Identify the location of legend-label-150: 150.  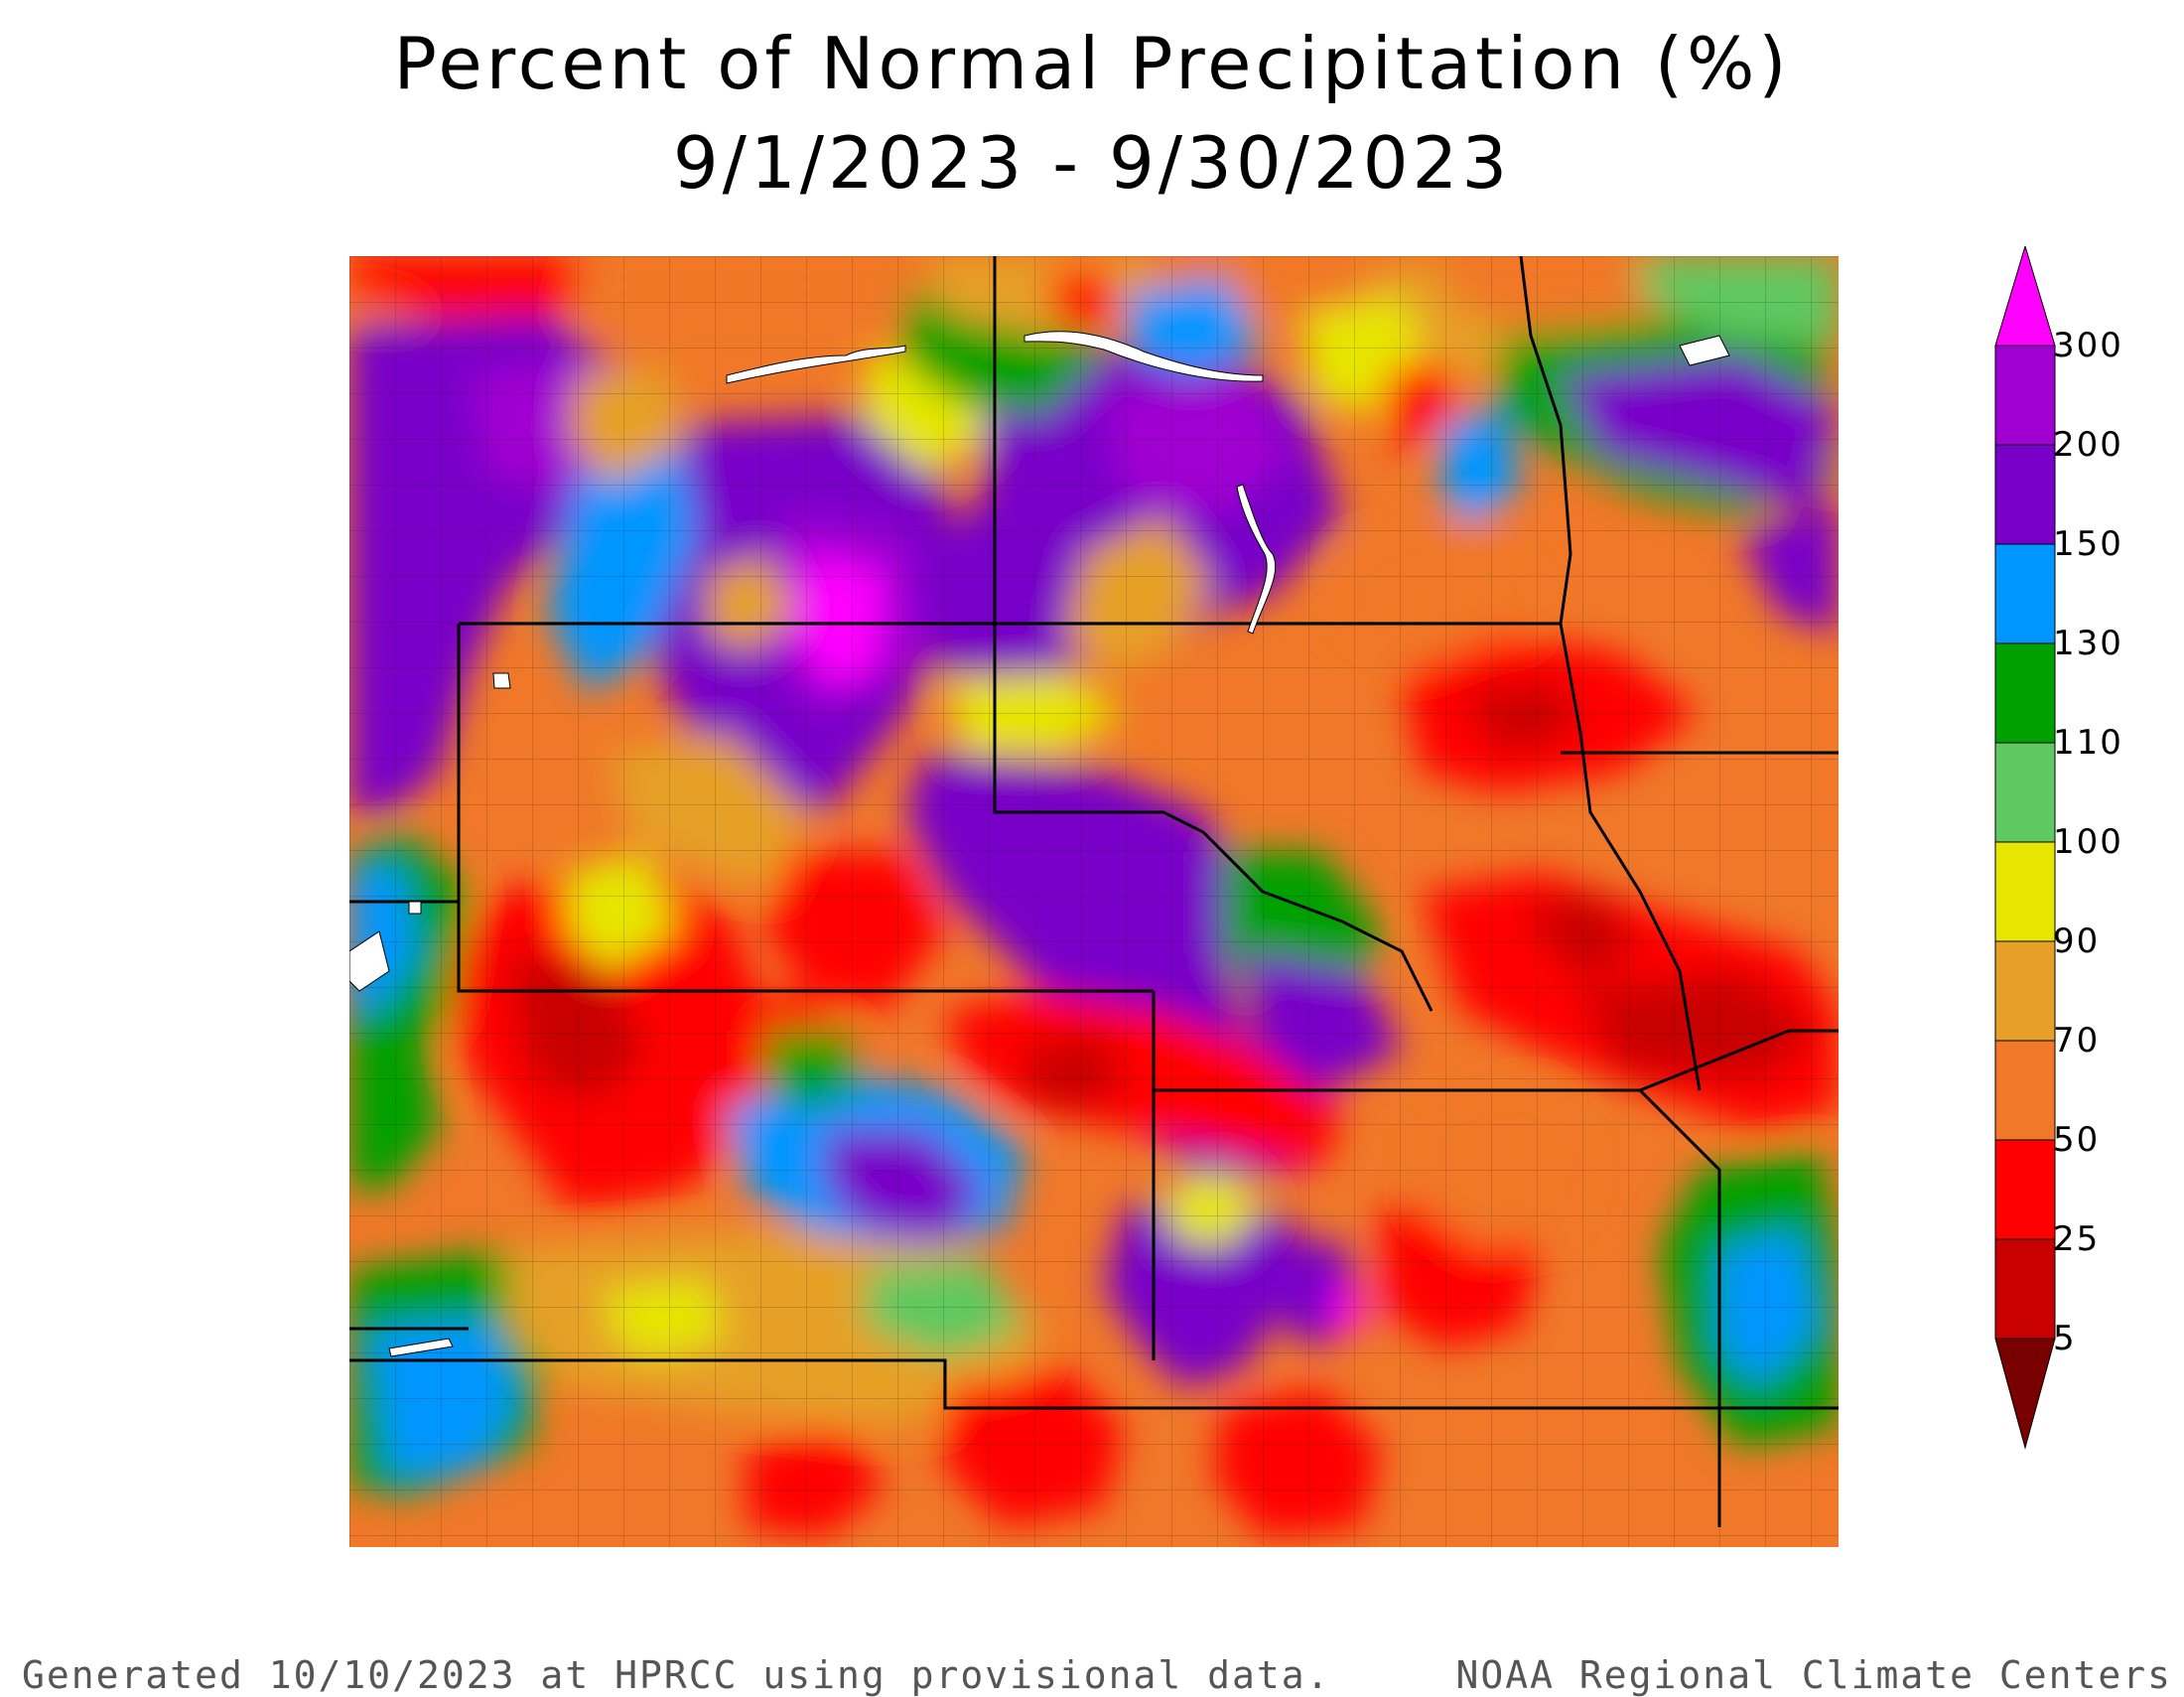
(2088, 544).